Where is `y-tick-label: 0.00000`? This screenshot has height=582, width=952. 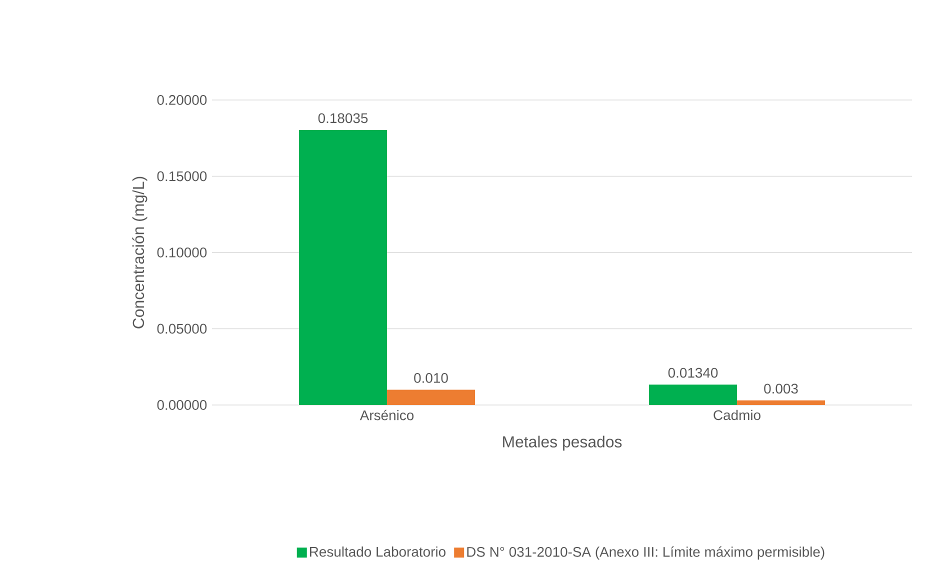
y-tick-label: 0.00000 is located at coordinates (182, 405).